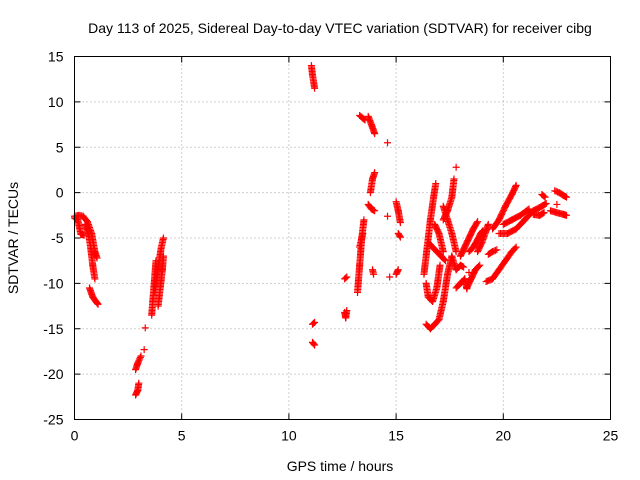  Describe the element at coordinates (504, 436) in the screenshot. I see `x-tick-label: 20` at that location.